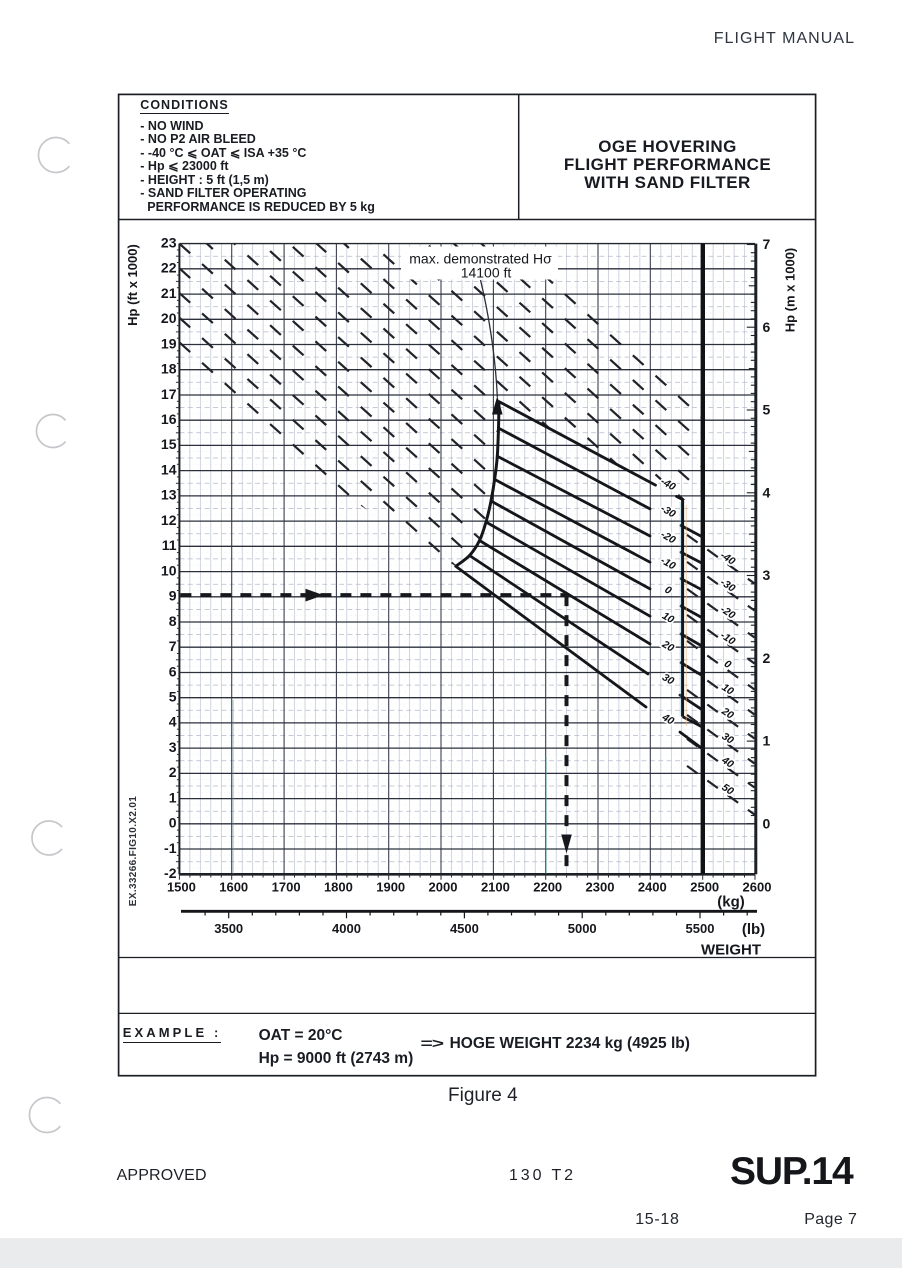 The width and height of the screenshot is (902, 1268). I want to click on svg-text: 4000, so click(346, 928).